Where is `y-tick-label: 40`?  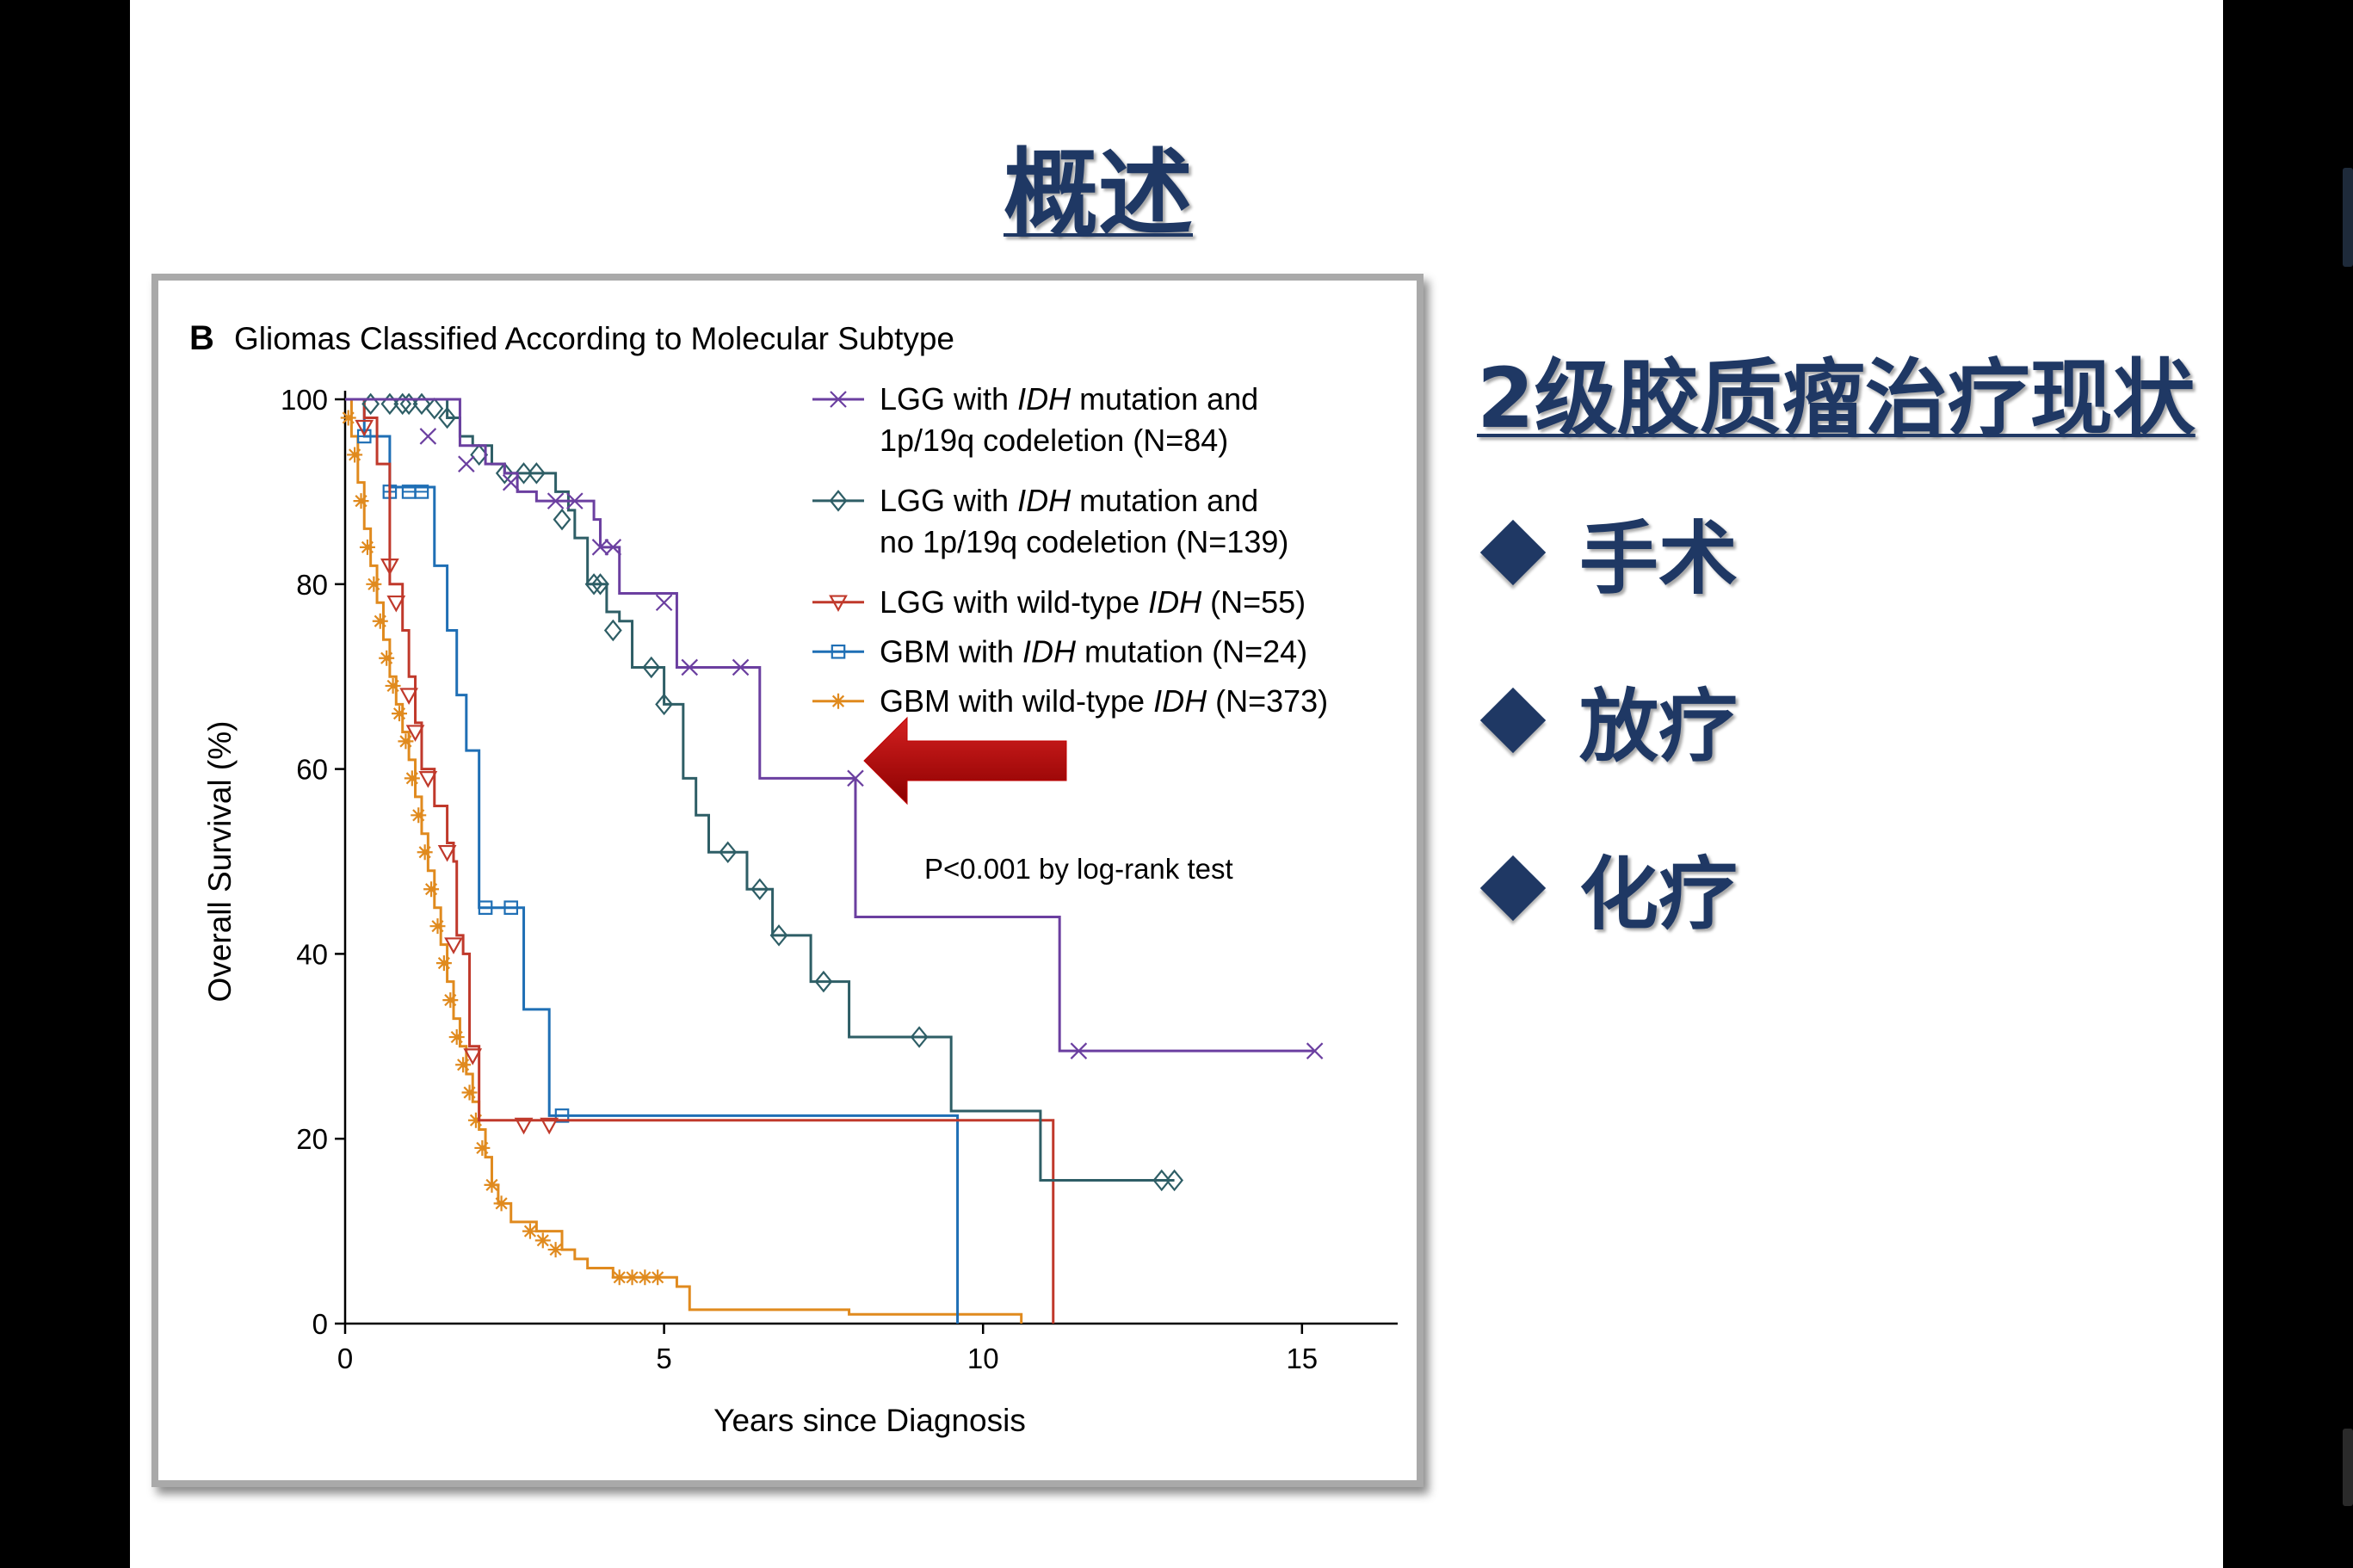 y-tick-label: 40 is located at coordinates (312, 954).